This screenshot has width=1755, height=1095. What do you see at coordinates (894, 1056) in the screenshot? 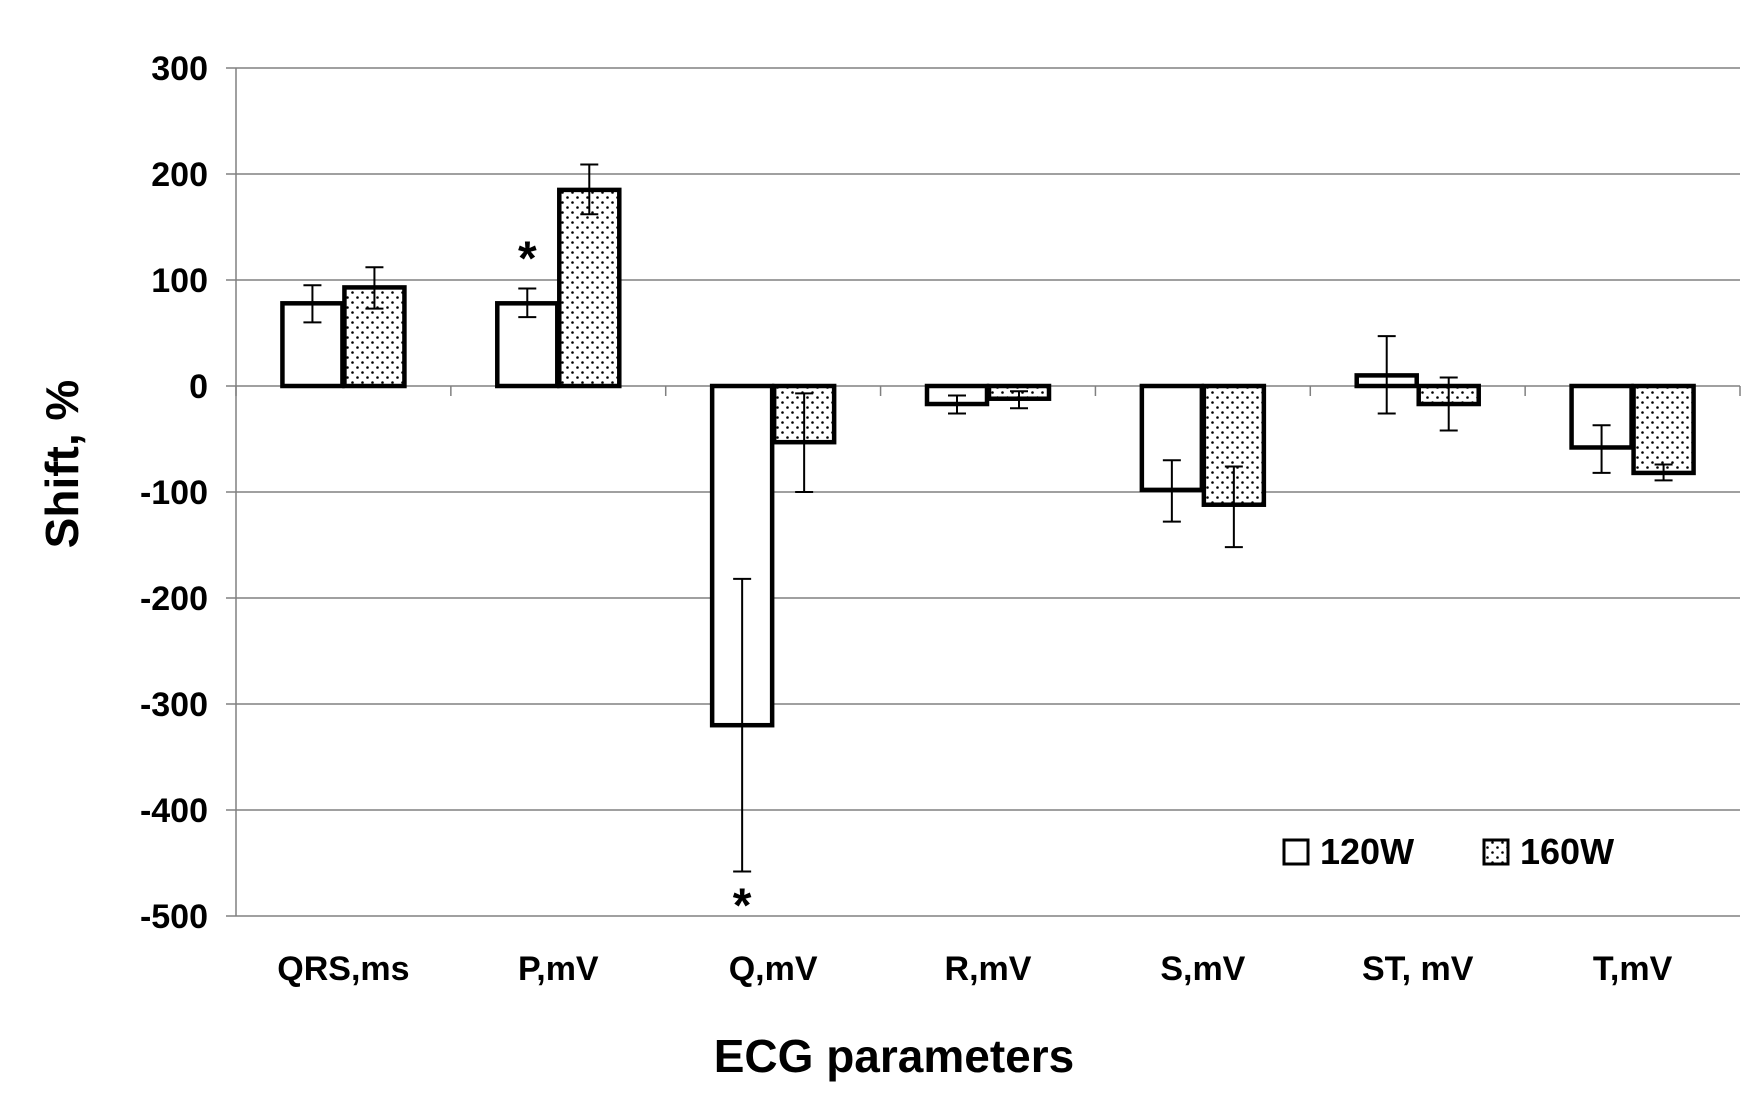
I see `x-axis-title: ECG parameters` at bounding box center [894, 1056].